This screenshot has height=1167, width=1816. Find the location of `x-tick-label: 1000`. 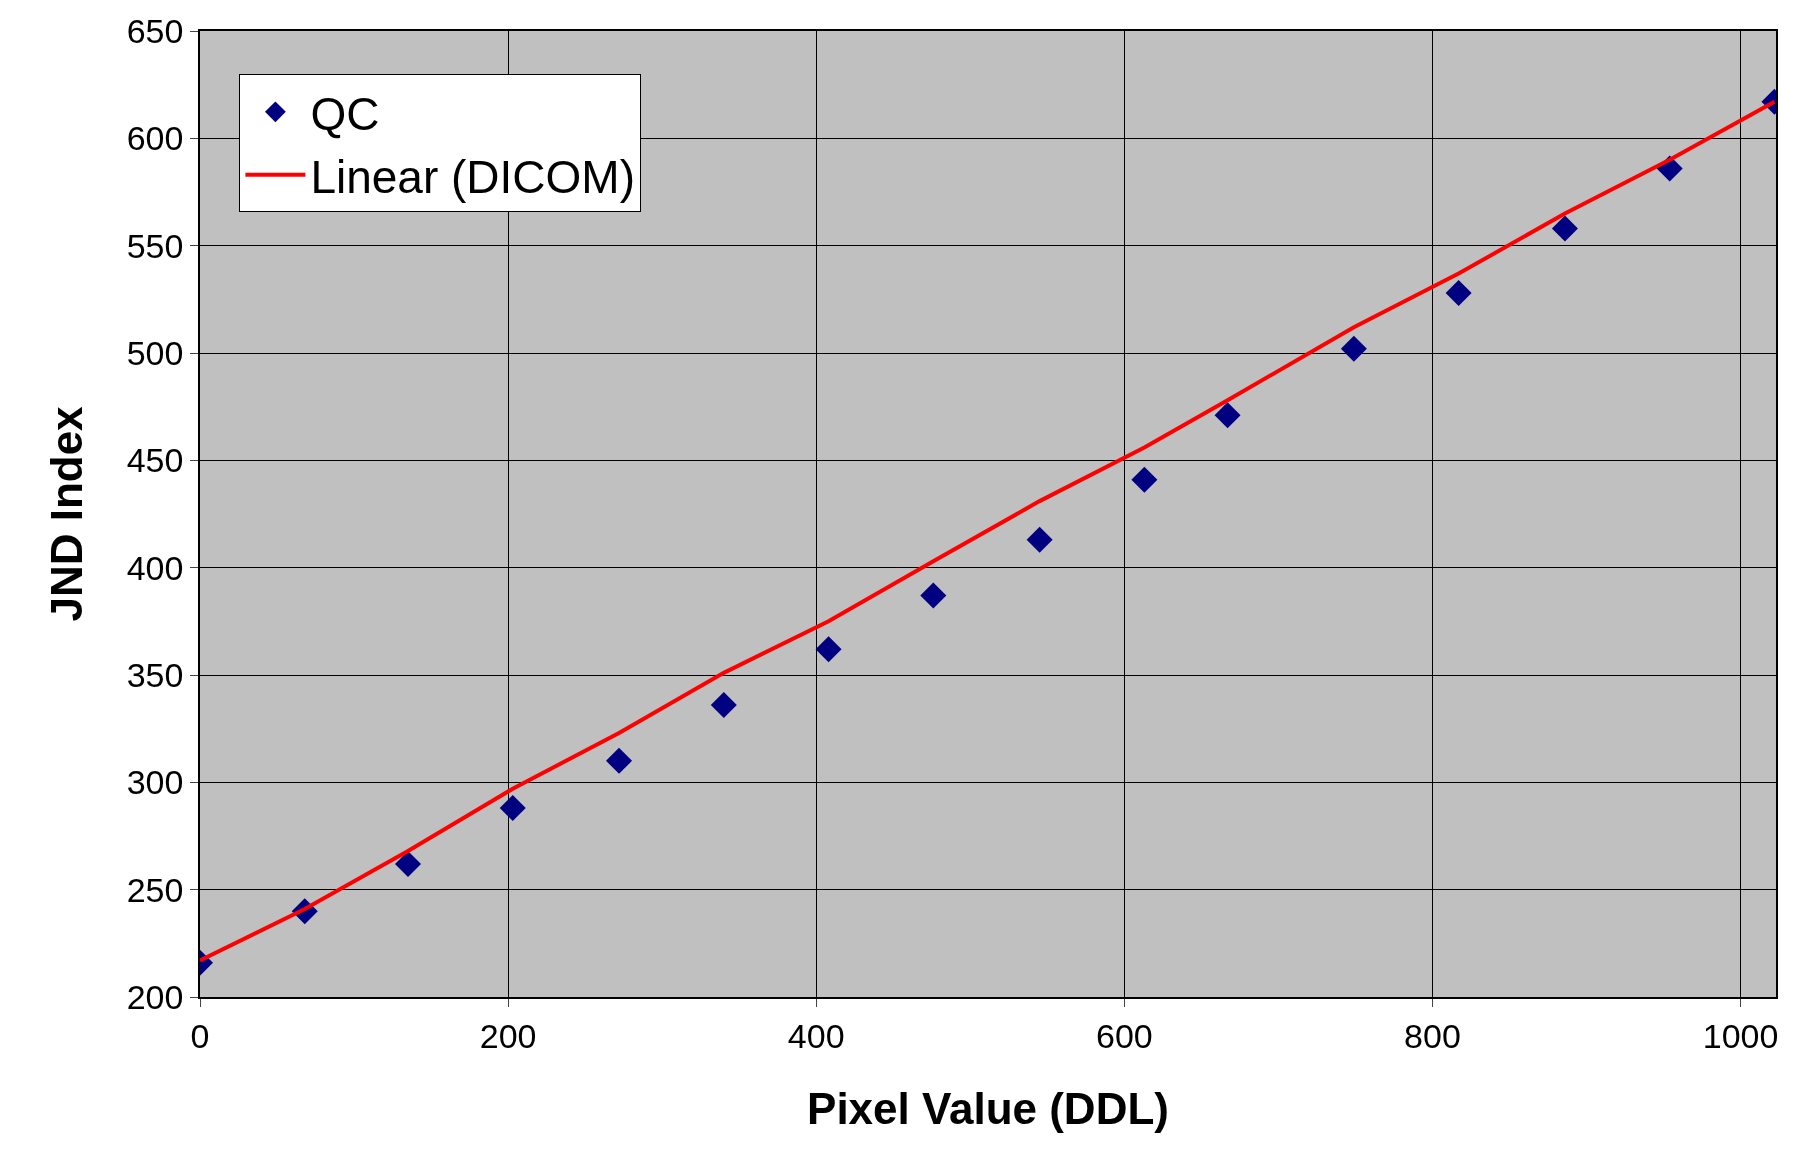

x-tick-label: 1000 is located at coordinates (1740, 1035).